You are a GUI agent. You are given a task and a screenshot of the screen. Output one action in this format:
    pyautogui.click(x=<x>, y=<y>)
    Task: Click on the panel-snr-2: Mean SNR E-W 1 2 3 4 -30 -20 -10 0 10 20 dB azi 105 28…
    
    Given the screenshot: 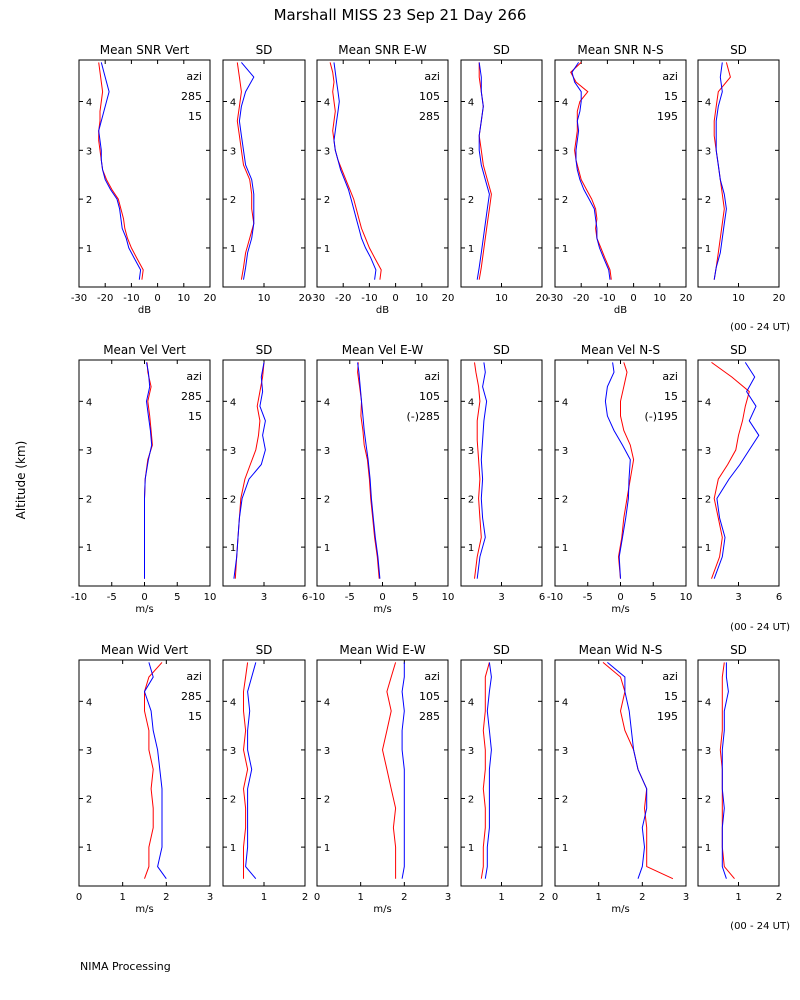 What is the action you would take?
    pyautogui.click(x=382, y=179)
    